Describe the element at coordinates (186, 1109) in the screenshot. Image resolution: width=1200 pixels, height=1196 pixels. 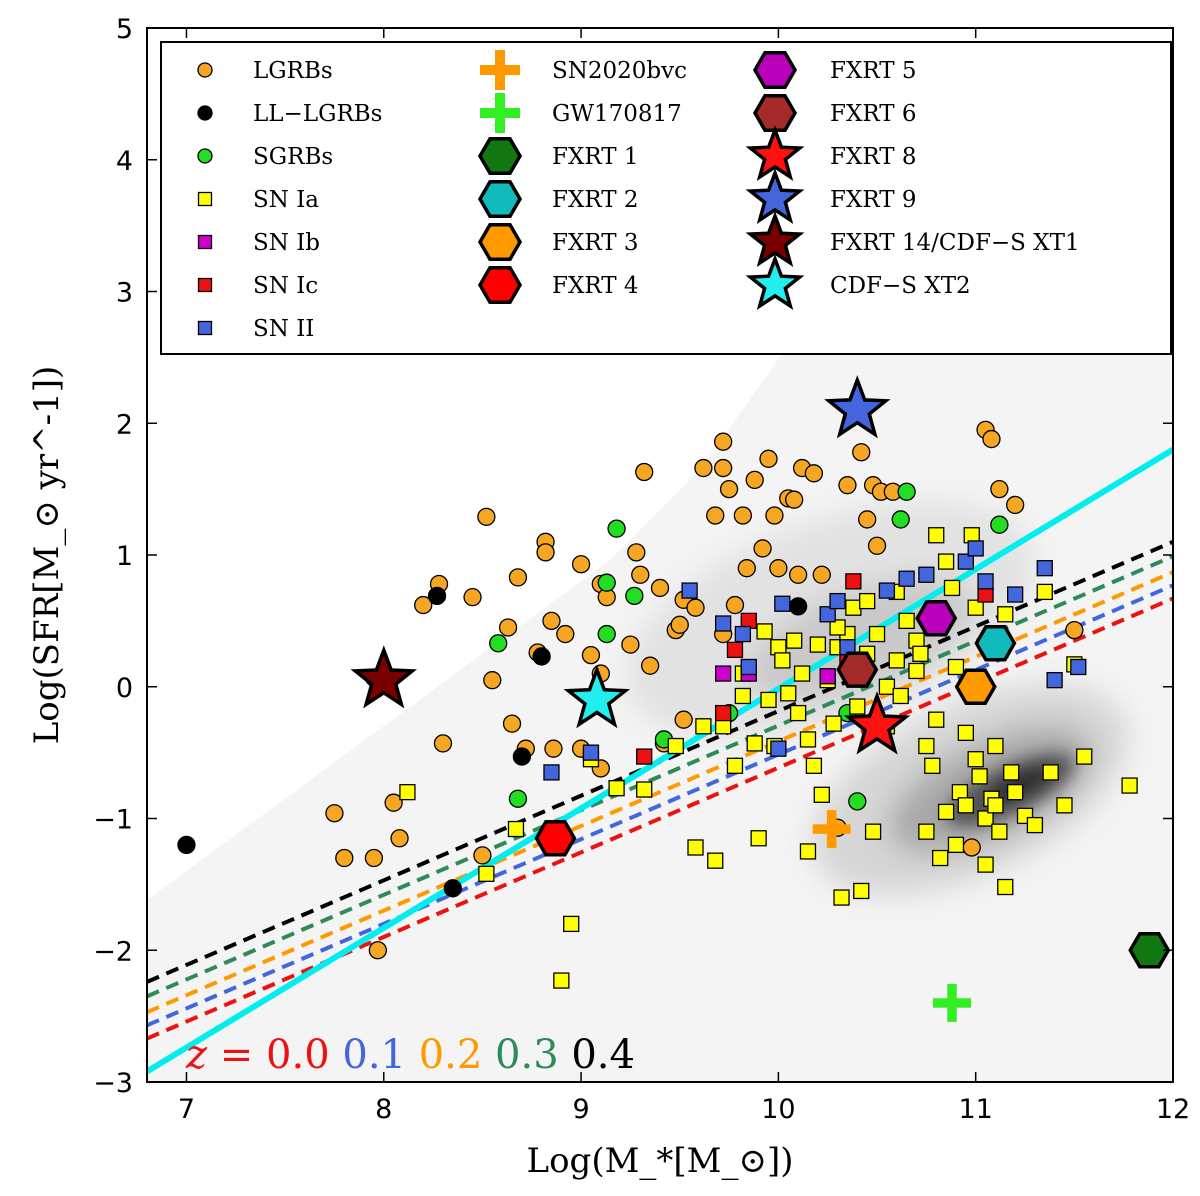
I see `x-tick-label: 7` at that location.